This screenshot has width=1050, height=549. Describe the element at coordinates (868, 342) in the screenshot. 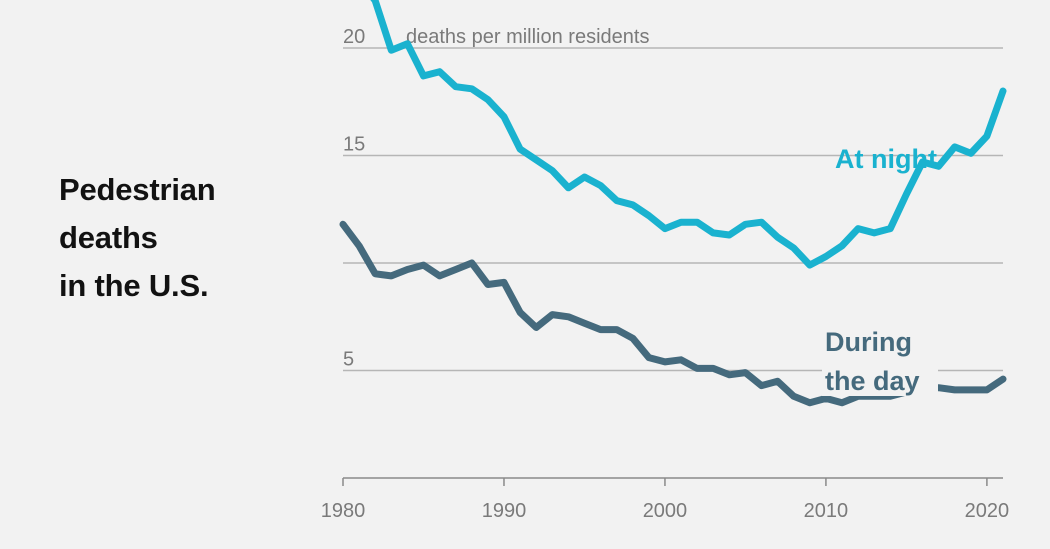

I see `series-label-during-the-day: During` at that location.